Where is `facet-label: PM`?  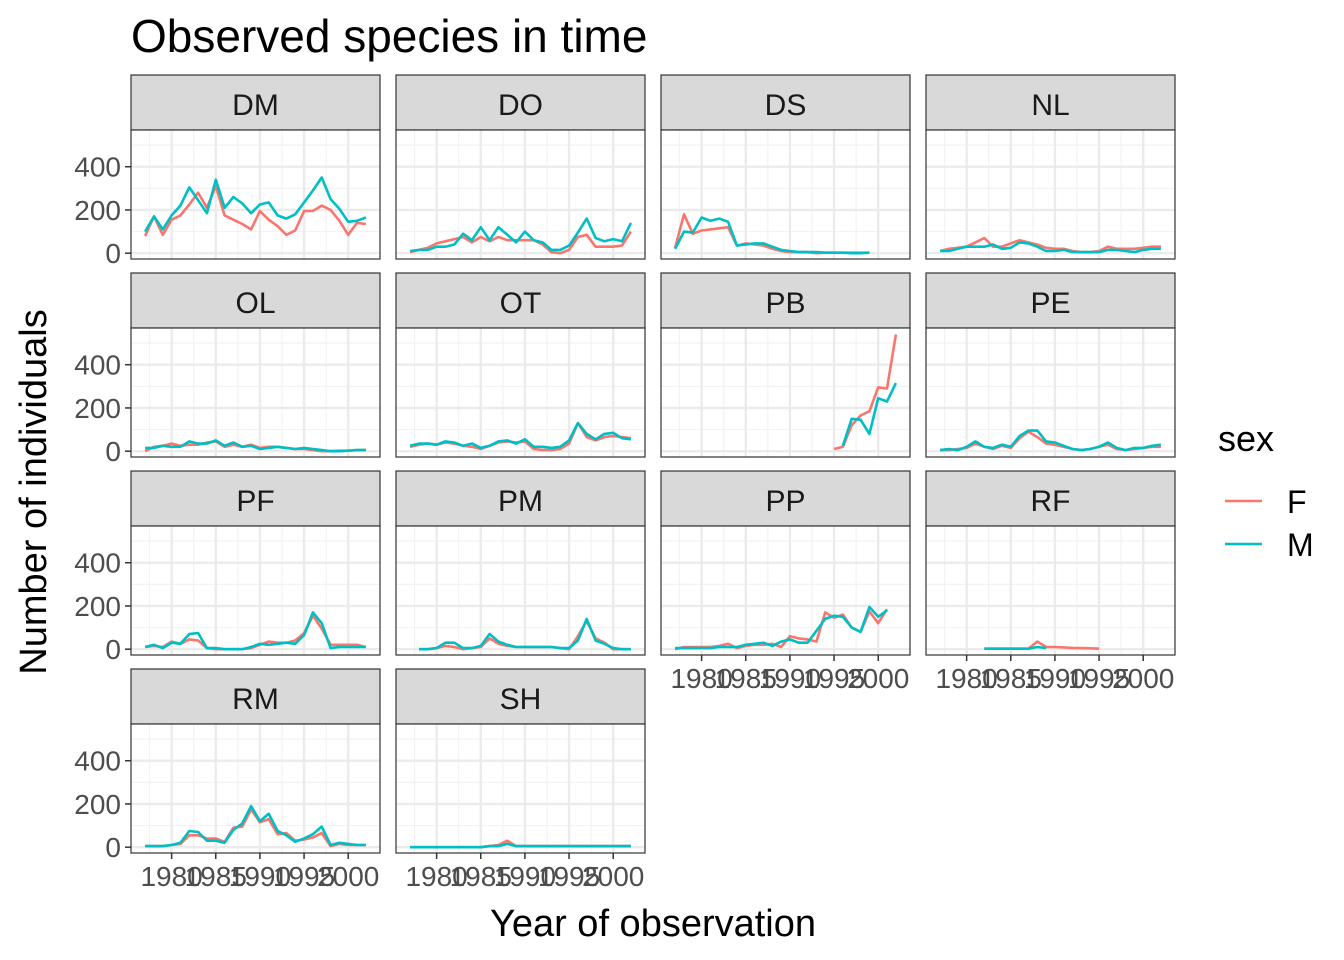 facet-label: PM is located at coordinates (520, 501).